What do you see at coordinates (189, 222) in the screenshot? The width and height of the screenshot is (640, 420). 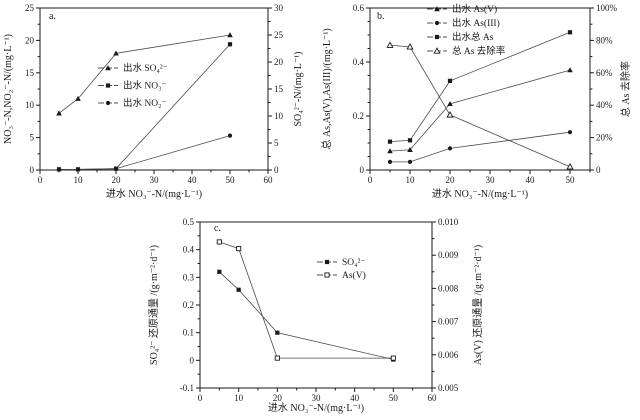 I see `svg-text: 0.5` at bounding box center [189, 222].